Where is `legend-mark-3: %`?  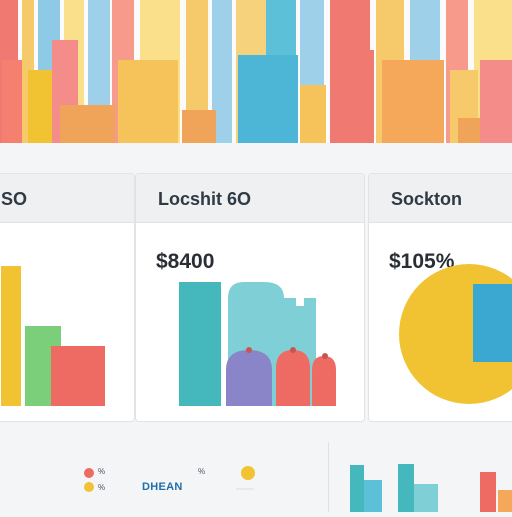
legend-mark-3: % is located at coordinates (202, 471).